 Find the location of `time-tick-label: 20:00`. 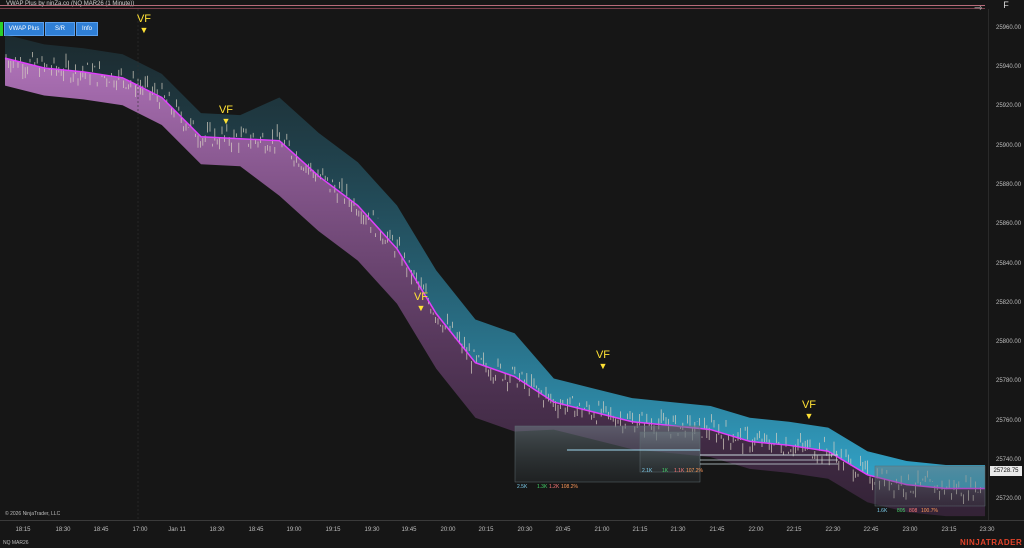

time-tick-label: 20:00 is located at coordinates (448, 530).